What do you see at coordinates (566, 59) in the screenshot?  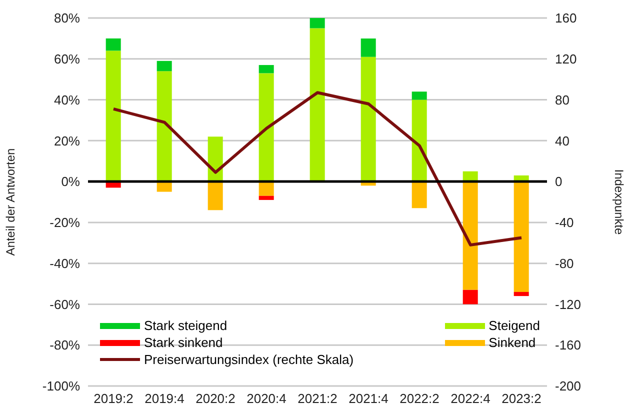 I see `y2-tick-label: 120` at bounding box center [566, 59].